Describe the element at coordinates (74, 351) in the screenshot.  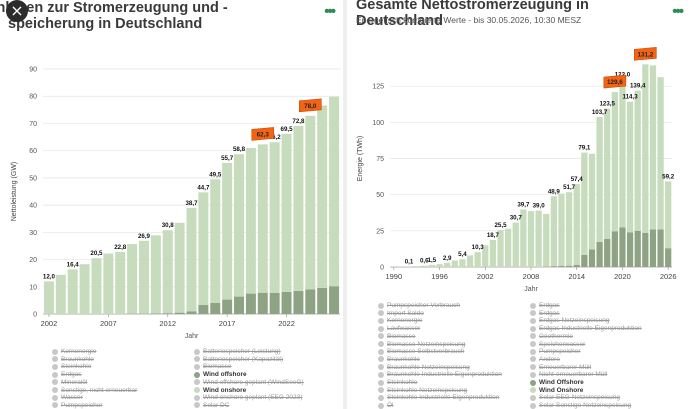
I see `left-legend-item: Kernenergie` at that location.